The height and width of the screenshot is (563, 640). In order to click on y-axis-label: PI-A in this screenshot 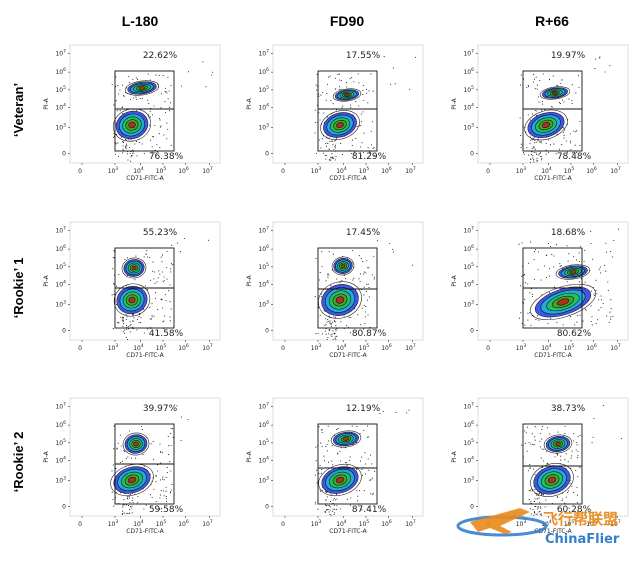, I will do `click(454, 103)`.